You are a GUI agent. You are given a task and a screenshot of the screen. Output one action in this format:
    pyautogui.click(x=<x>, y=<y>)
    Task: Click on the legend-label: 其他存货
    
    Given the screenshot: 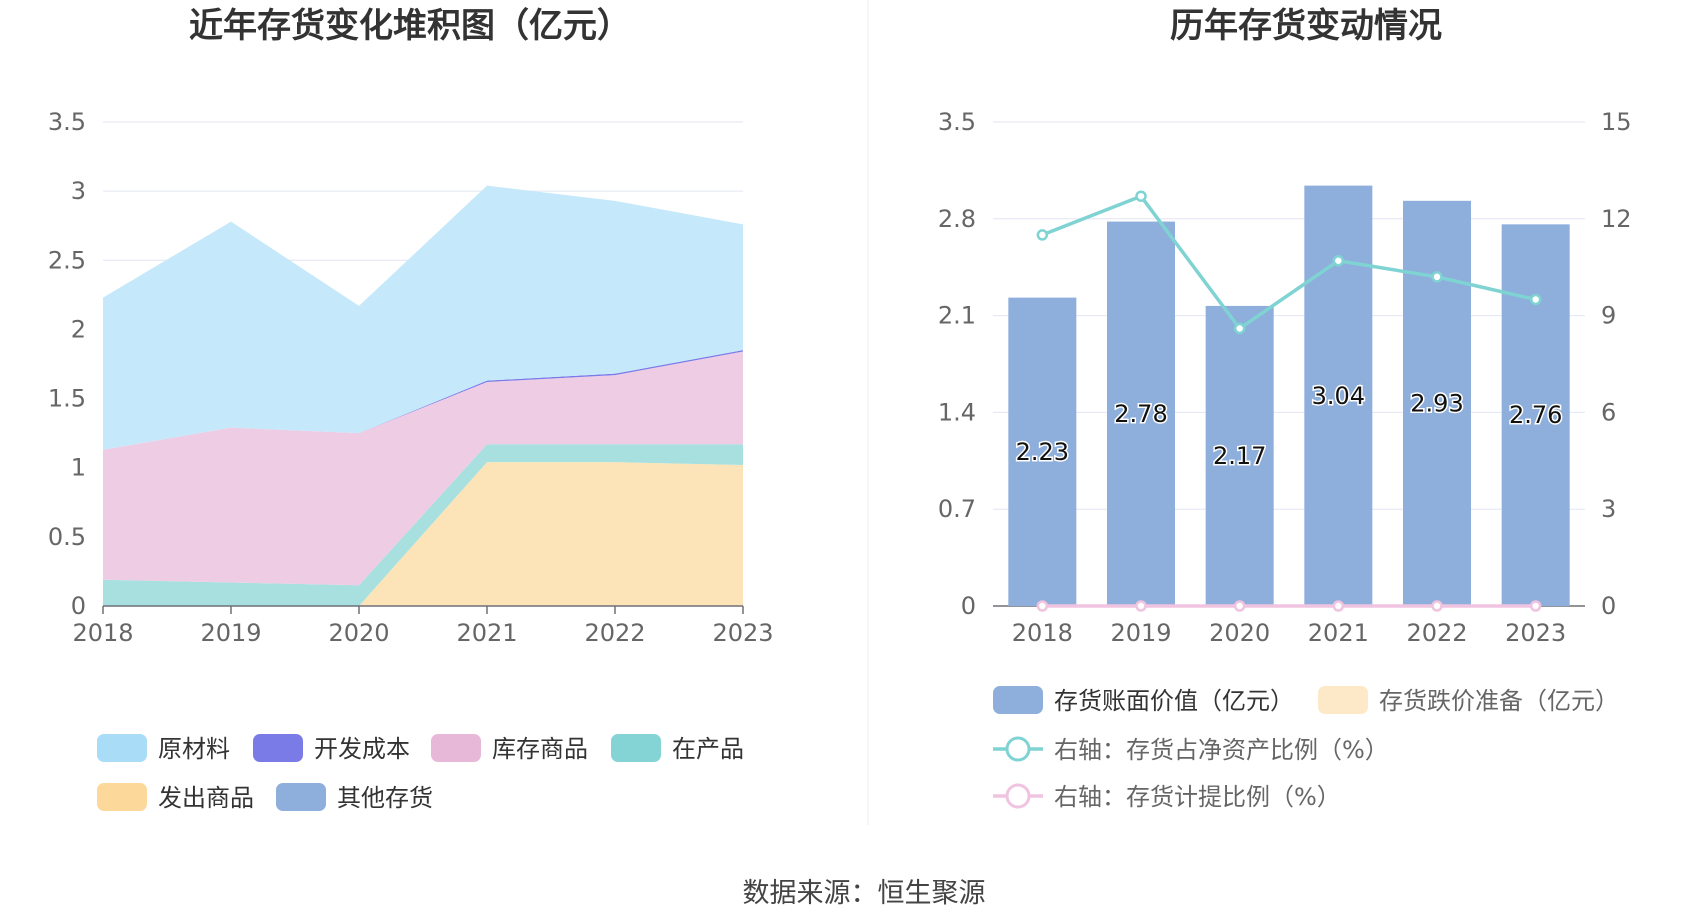 What is the action you would take?
    pyautogui.click(x=385, y=798)
    